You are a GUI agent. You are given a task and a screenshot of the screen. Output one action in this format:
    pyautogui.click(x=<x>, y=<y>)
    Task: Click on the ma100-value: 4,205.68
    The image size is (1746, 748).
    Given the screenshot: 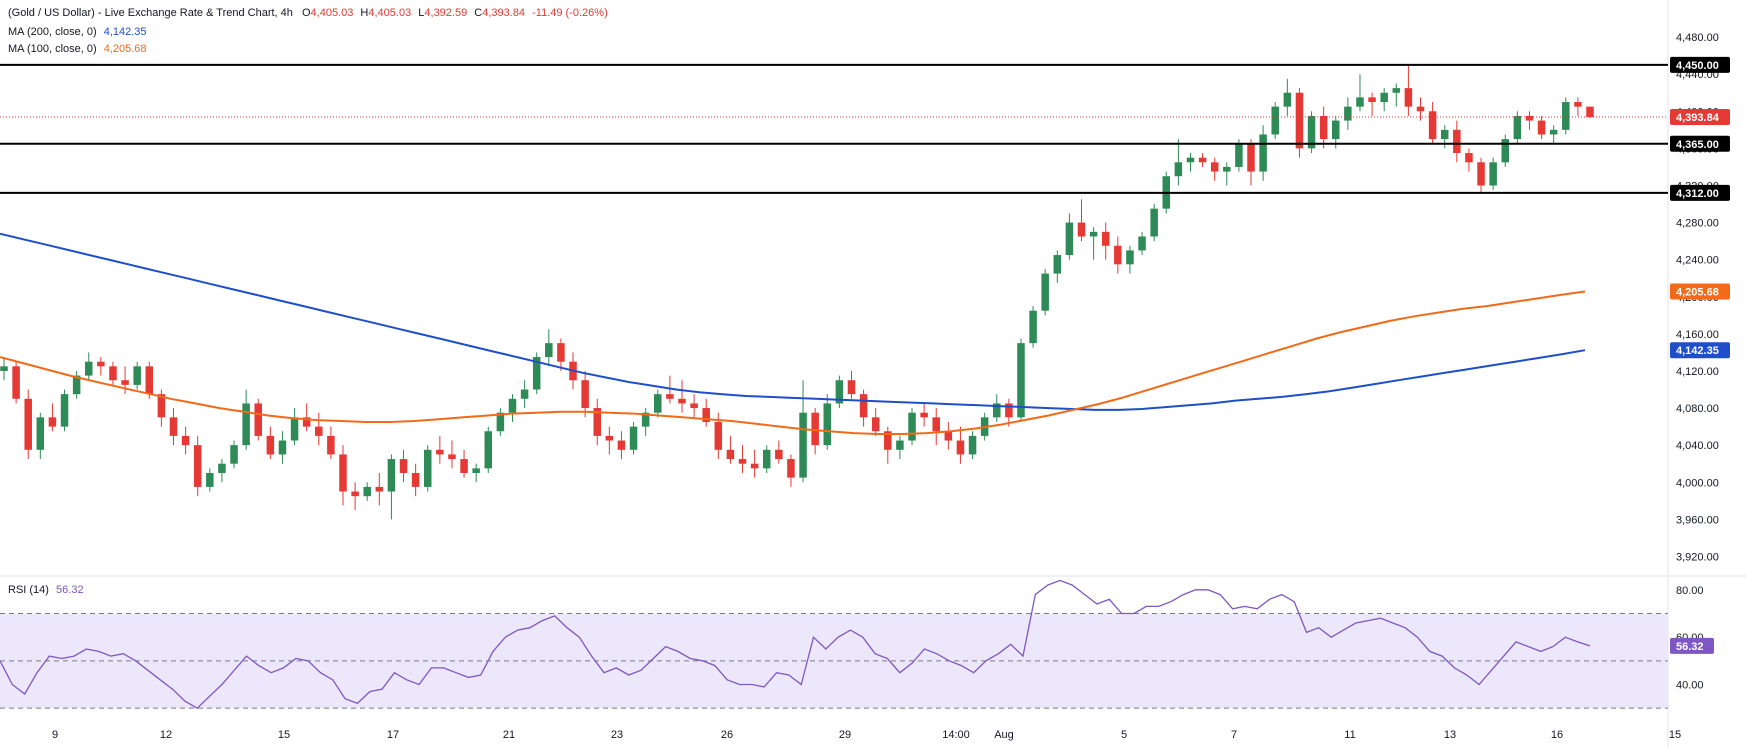 What is the action you would take?
    pyautogui.click(x=125, y=49)
    